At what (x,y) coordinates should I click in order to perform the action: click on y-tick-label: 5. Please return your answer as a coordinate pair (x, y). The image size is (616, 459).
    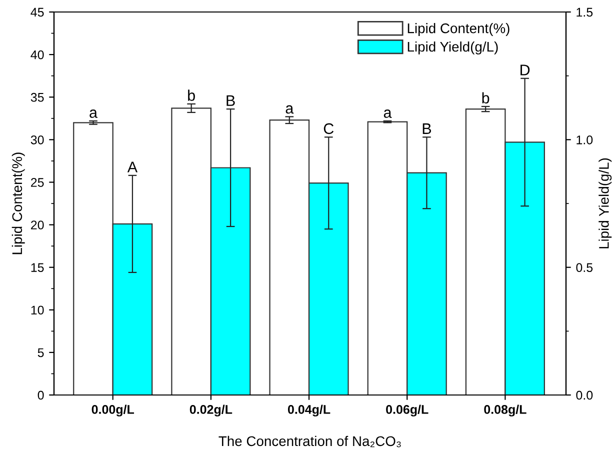
    Looking at the image, I should click on (41, 353).